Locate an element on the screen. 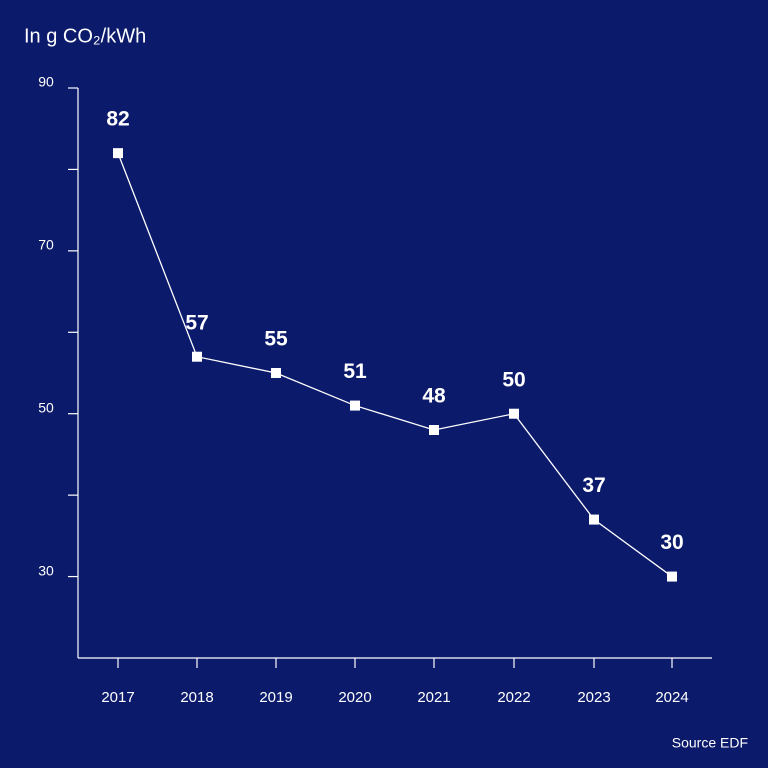 This screenshot has width=768, height=768. x-tick-label: 2017 is located at coordinates (117, 697).